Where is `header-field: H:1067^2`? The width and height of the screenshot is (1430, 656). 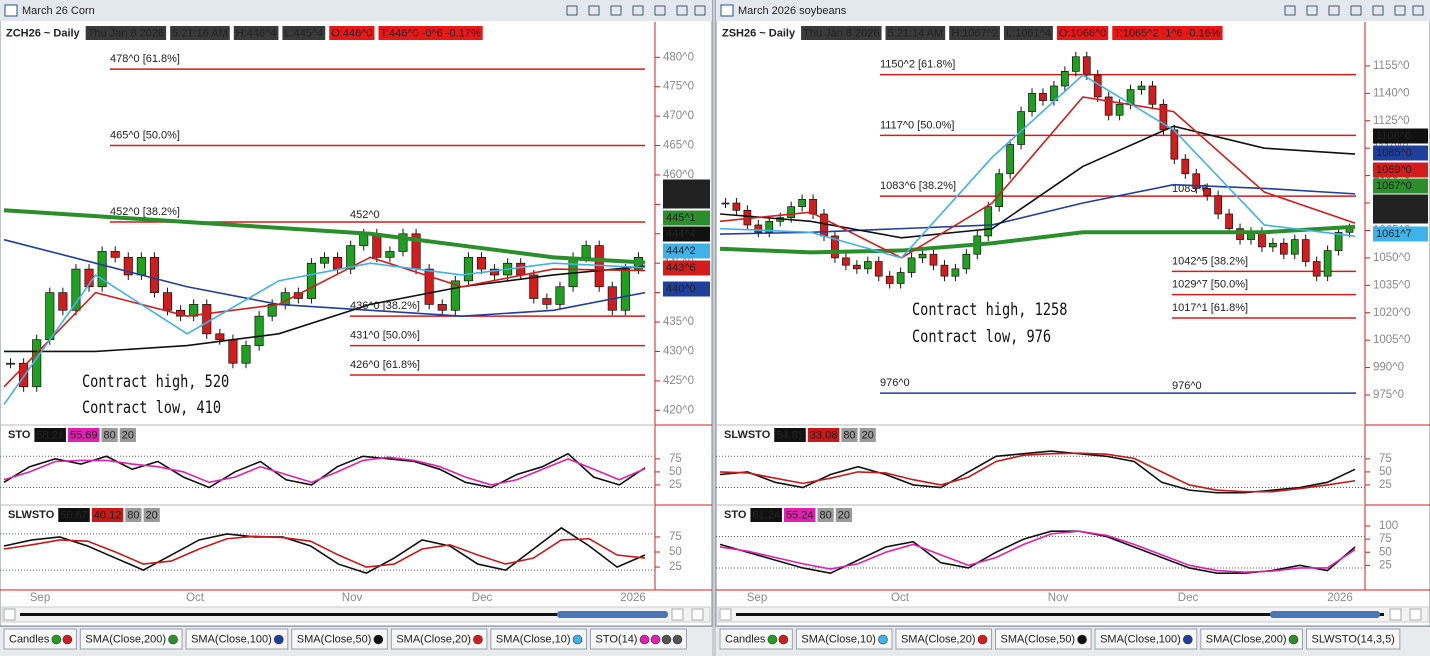
header-field: H:1067^2 is located at coordinates (974, 33).